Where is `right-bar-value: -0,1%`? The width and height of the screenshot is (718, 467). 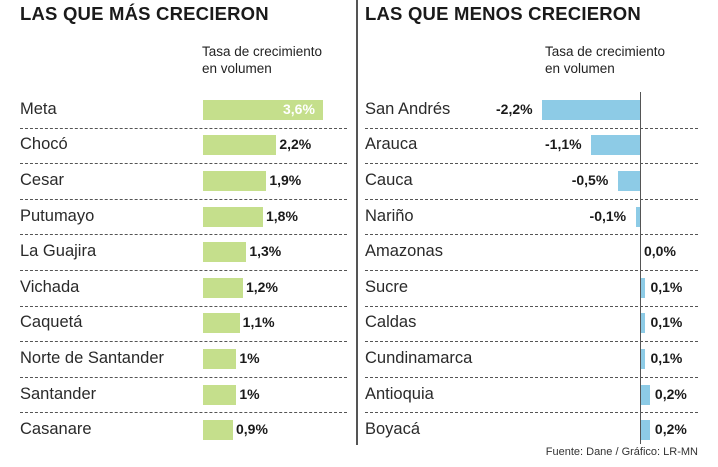
right-bar-value: -0,1% is located at coordinates (608, 215).